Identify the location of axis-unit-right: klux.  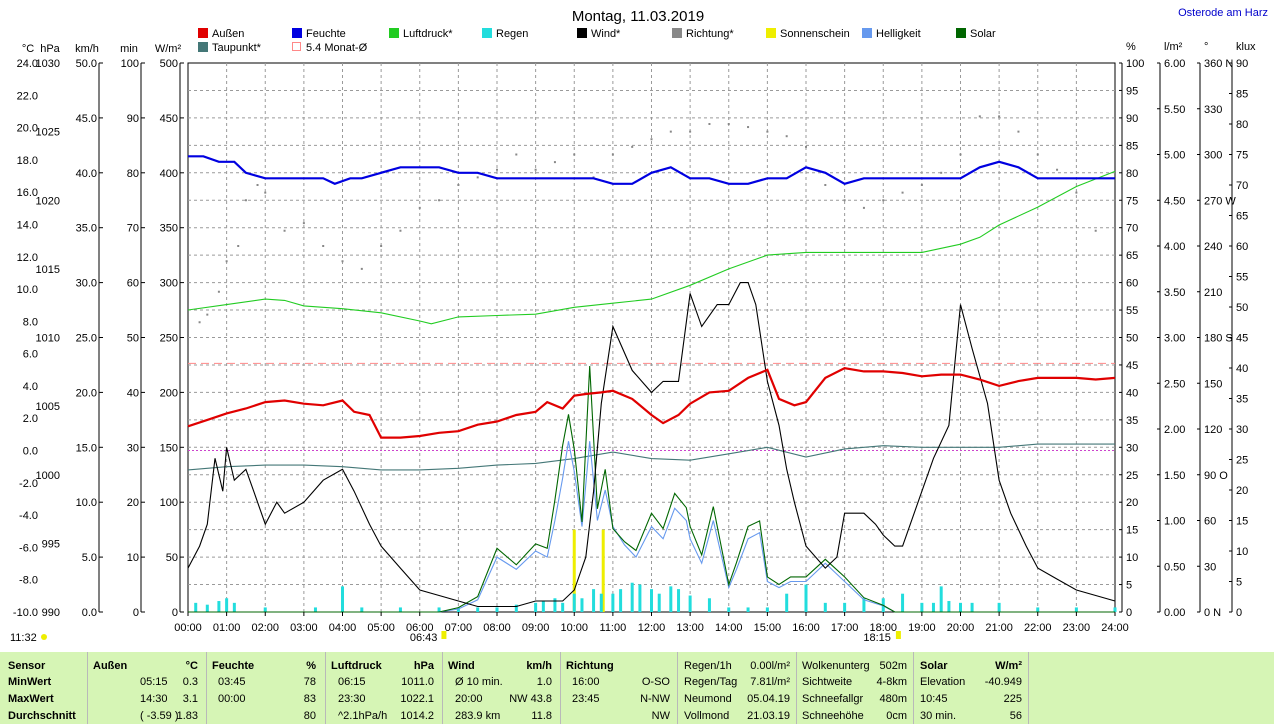
(1246, 47).